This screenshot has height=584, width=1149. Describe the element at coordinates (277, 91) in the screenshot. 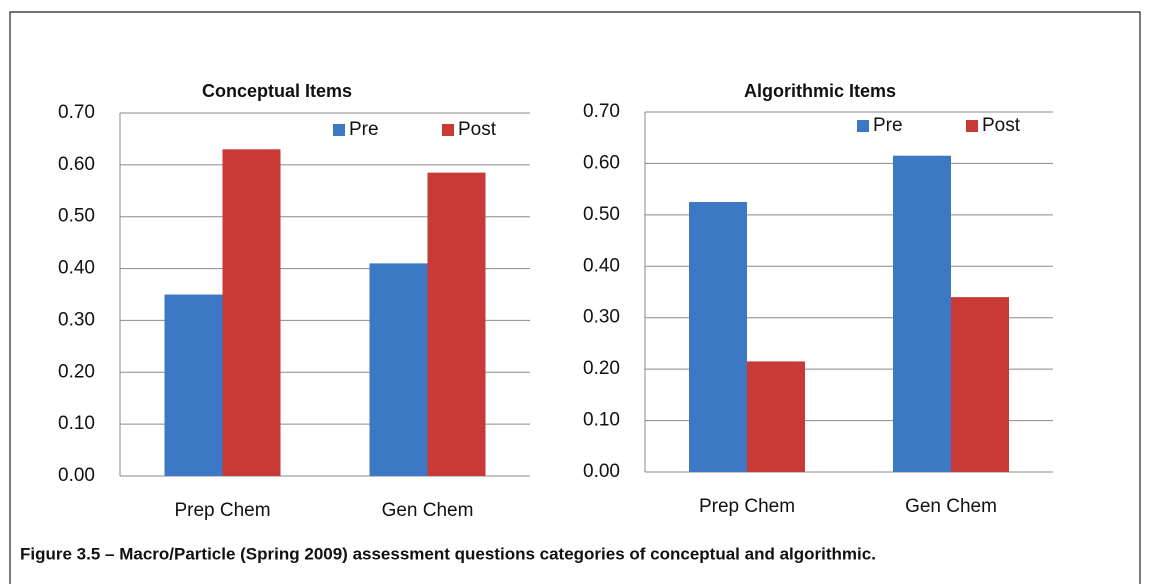

I see `chart-title: Conceptual Items` at that location.